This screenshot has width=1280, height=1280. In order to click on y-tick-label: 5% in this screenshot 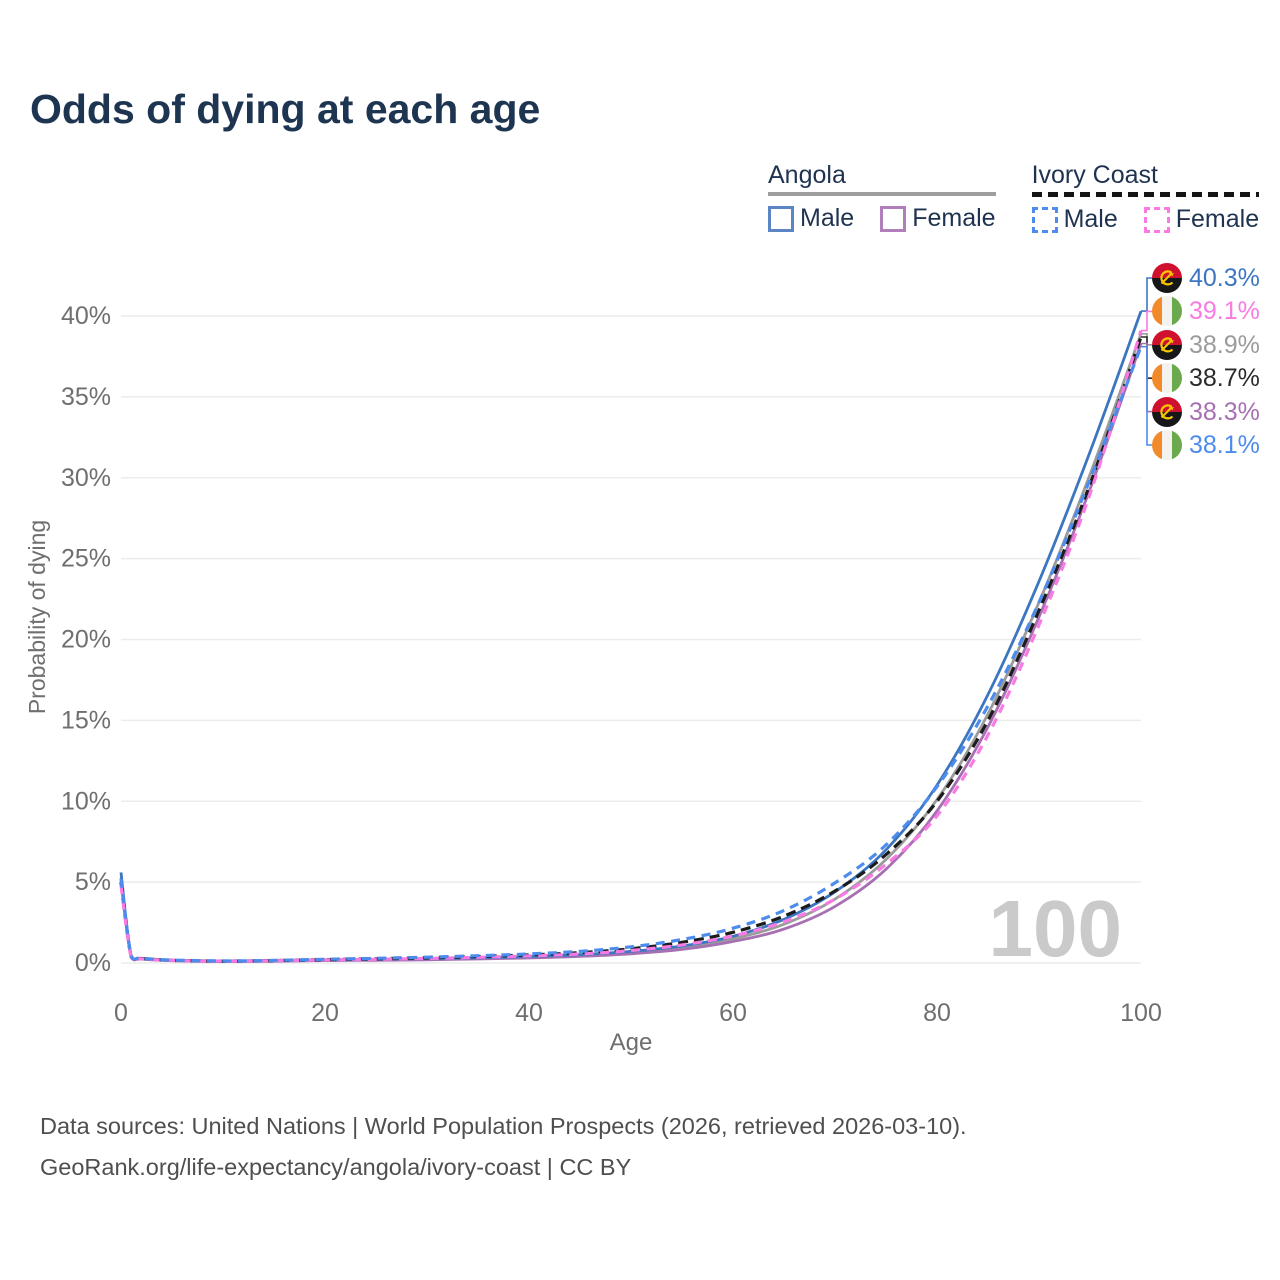, I will do `click(93, 882)`.